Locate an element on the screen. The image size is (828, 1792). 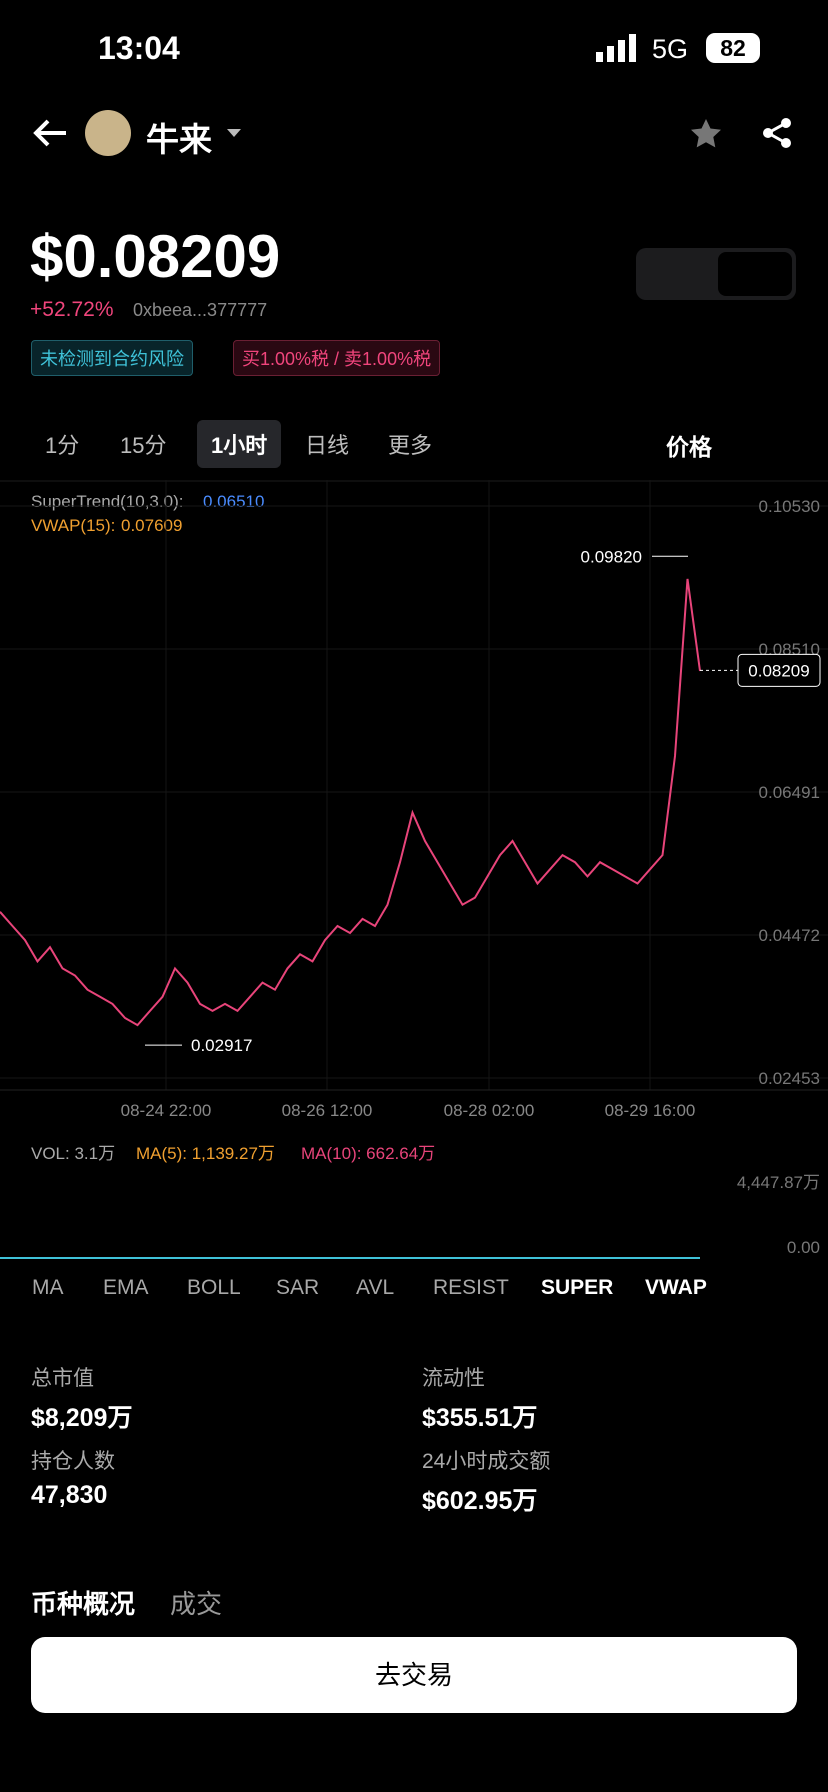
indicator-tab: SAR is located at coordinates (298, 1287).